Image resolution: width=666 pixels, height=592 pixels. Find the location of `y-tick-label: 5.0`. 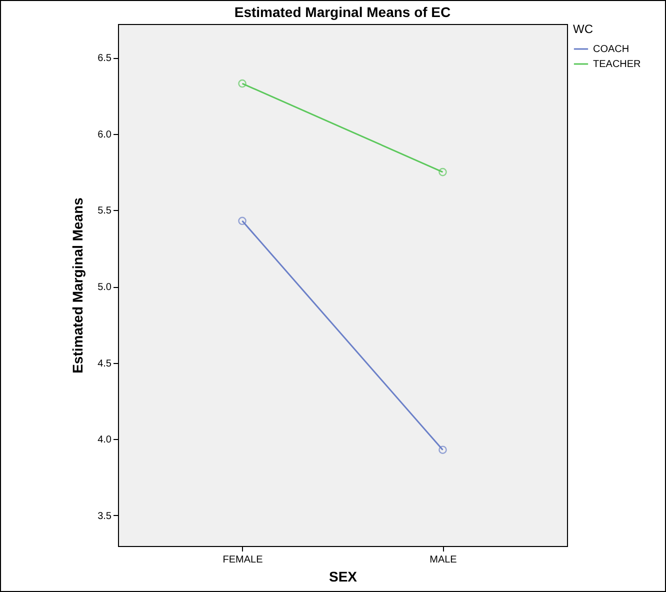

y-tick-label: 5.0 is located at coordinates (105, 288).